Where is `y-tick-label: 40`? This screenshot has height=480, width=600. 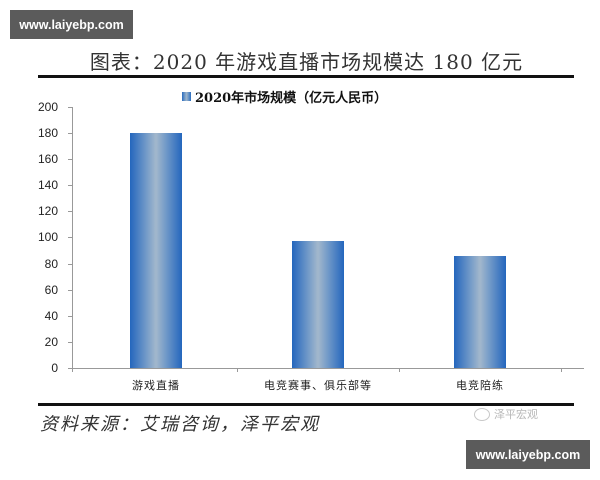
y-tick-label: 40 is located at coordinates (51, 316).